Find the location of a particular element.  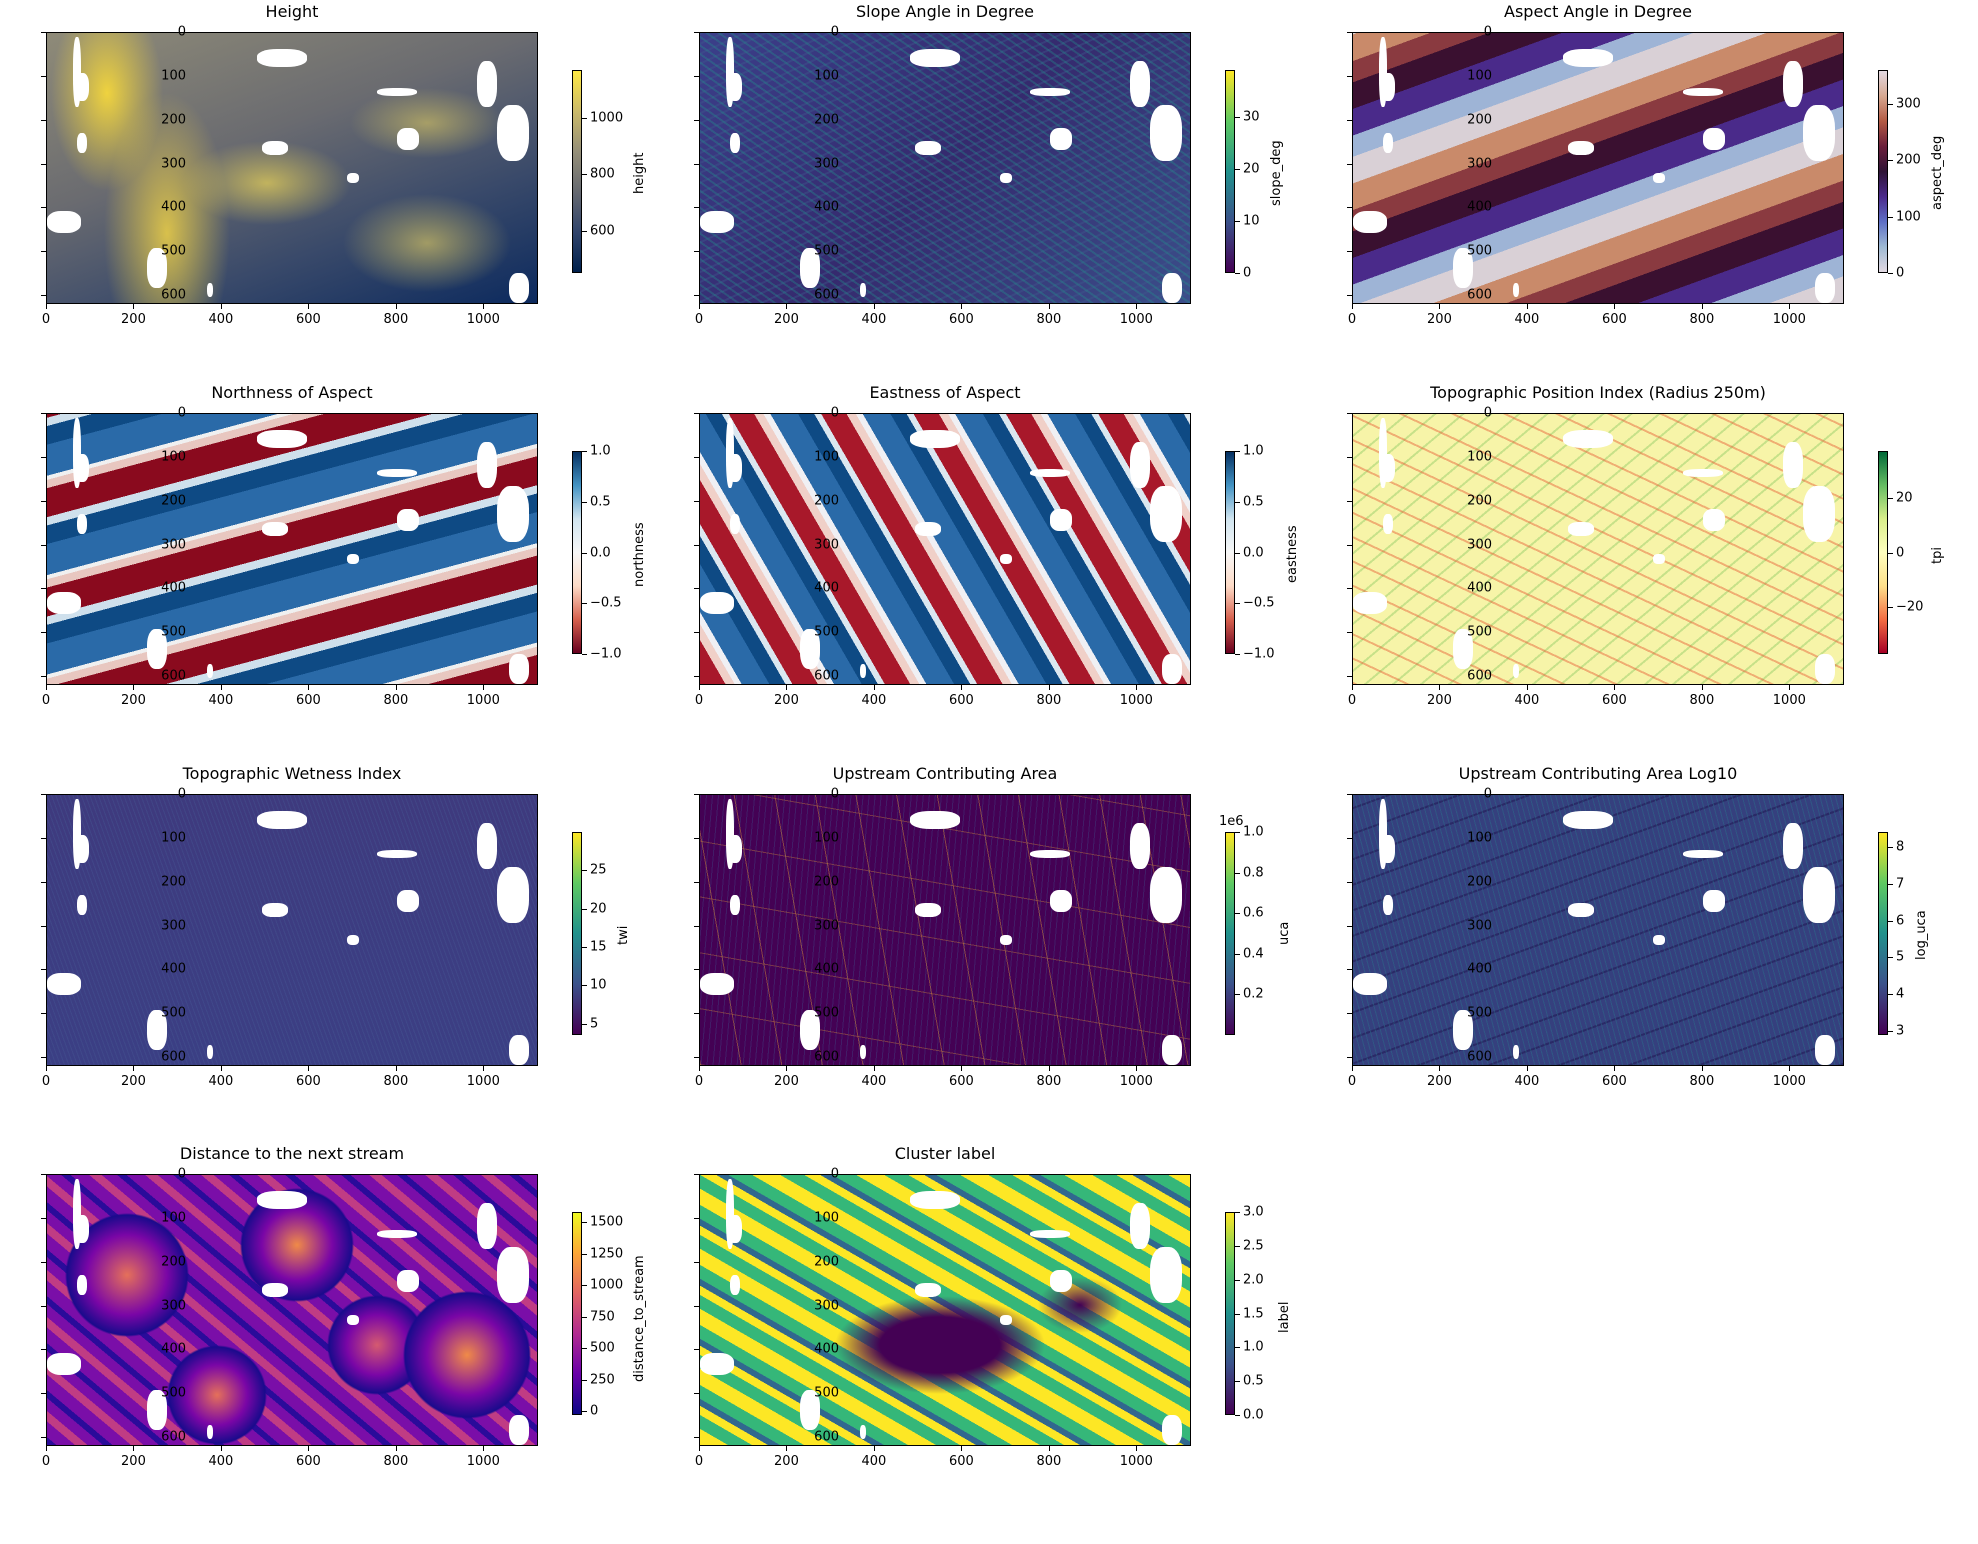

y-tick-label: 300 is located at coordinates (173, 1306).